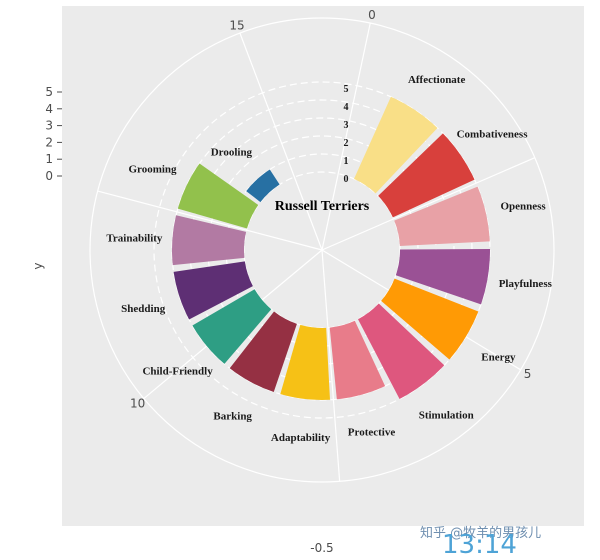 The image size is (600, 560). I want to click on bar-protective, so click(357, 360).